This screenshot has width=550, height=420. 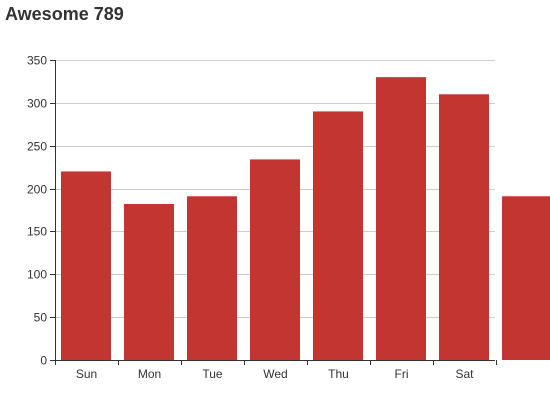 What do you see at coordinates (41, 318) in the screenshot?
I see `y-tick-label: 50` at bounding box center [41, 318].